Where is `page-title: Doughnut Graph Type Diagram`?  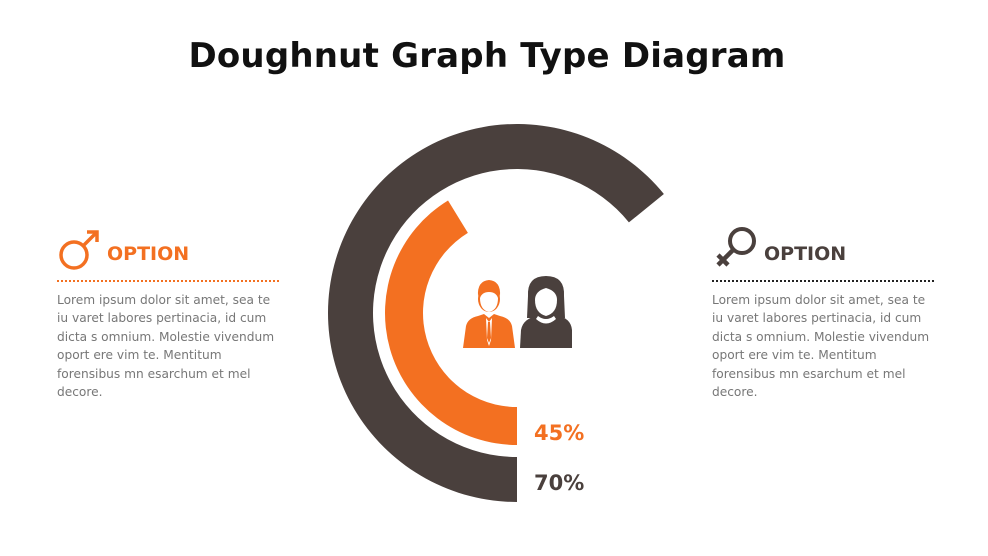 page-title: Doughnut Graph Type Diagram is located at coordinates (487, 56).